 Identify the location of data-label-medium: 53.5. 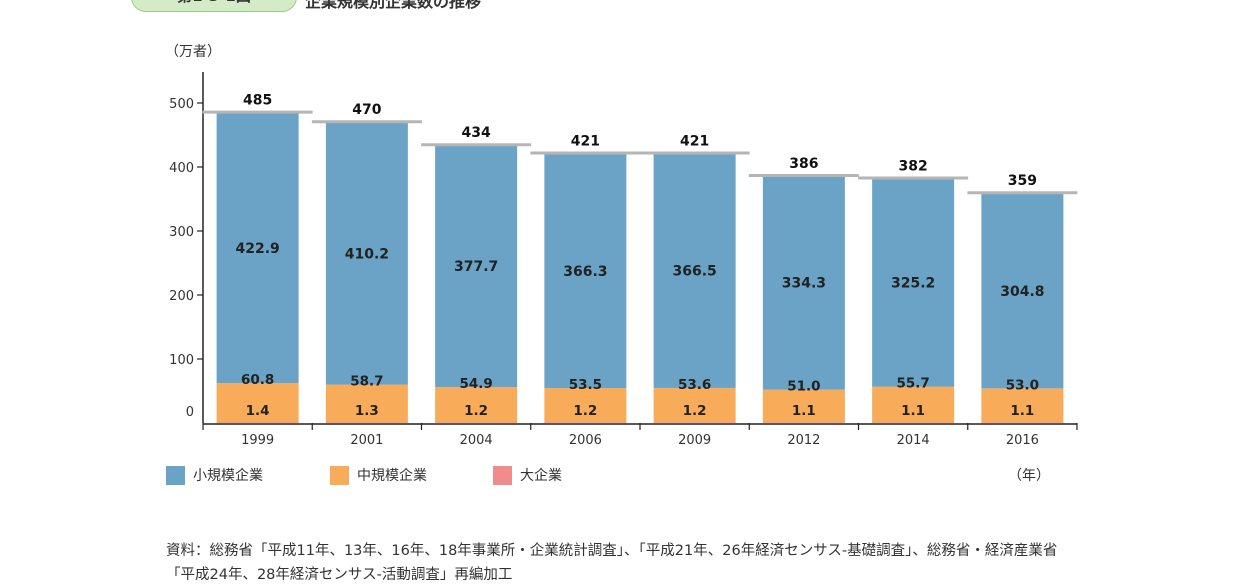
(585, 385).